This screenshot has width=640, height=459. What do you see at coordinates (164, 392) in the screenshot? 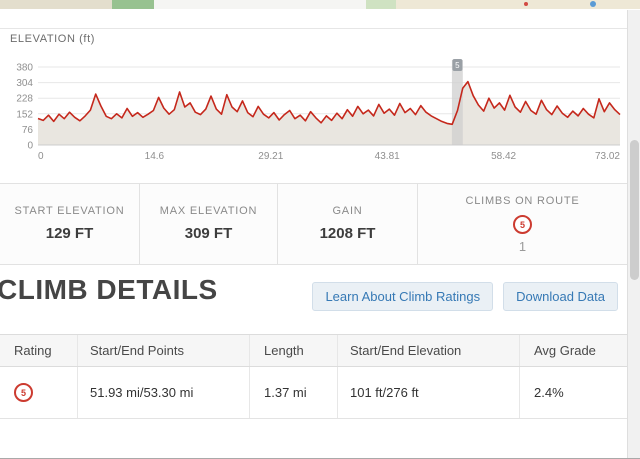
I see `cell-start-end-points: 51.93 mi/53.30 mi` at bounding box center [164, 392].